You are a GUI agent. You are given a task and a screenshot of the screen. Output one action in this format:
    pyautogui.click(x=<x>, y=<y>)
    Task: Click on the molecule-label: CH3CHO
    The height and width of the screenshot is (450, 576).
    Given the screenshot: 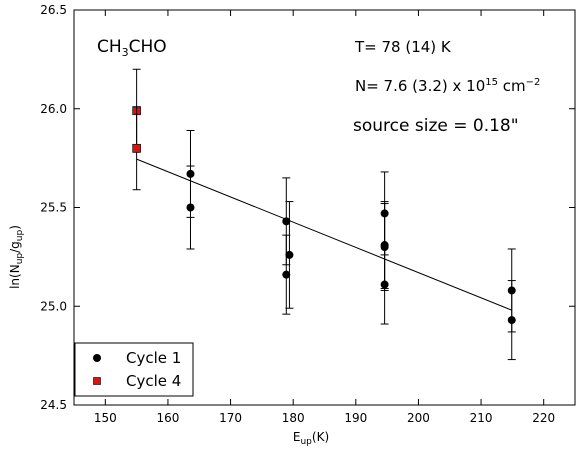 What is the action you would take?
    pyautogui.click(x=132, y=48)
    